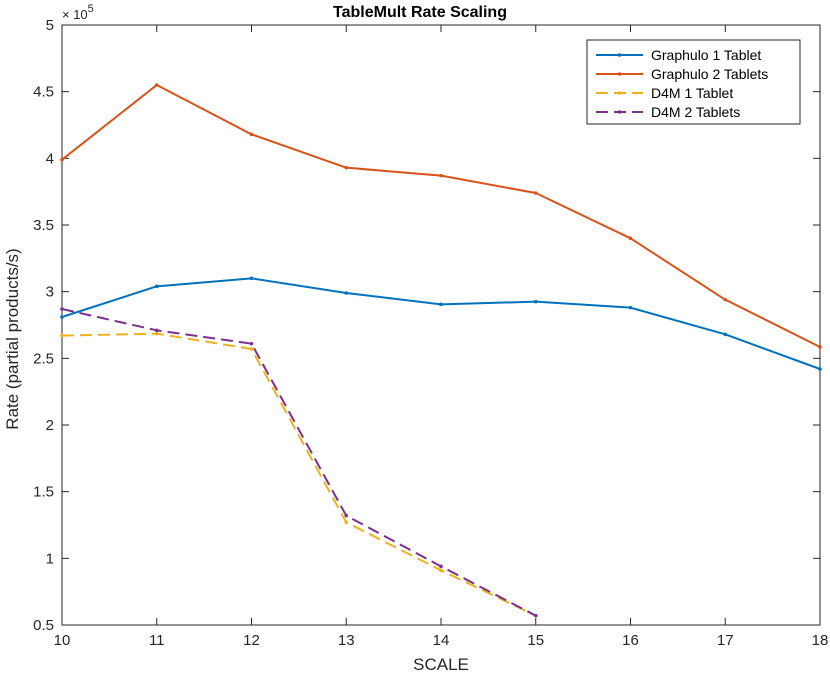 The height and width of the screenshot is (676, 830). Describe the element at coordinates (12, 338) in the screenshot. I see `y-axis-label: Rate (partial products/s)` at that location.